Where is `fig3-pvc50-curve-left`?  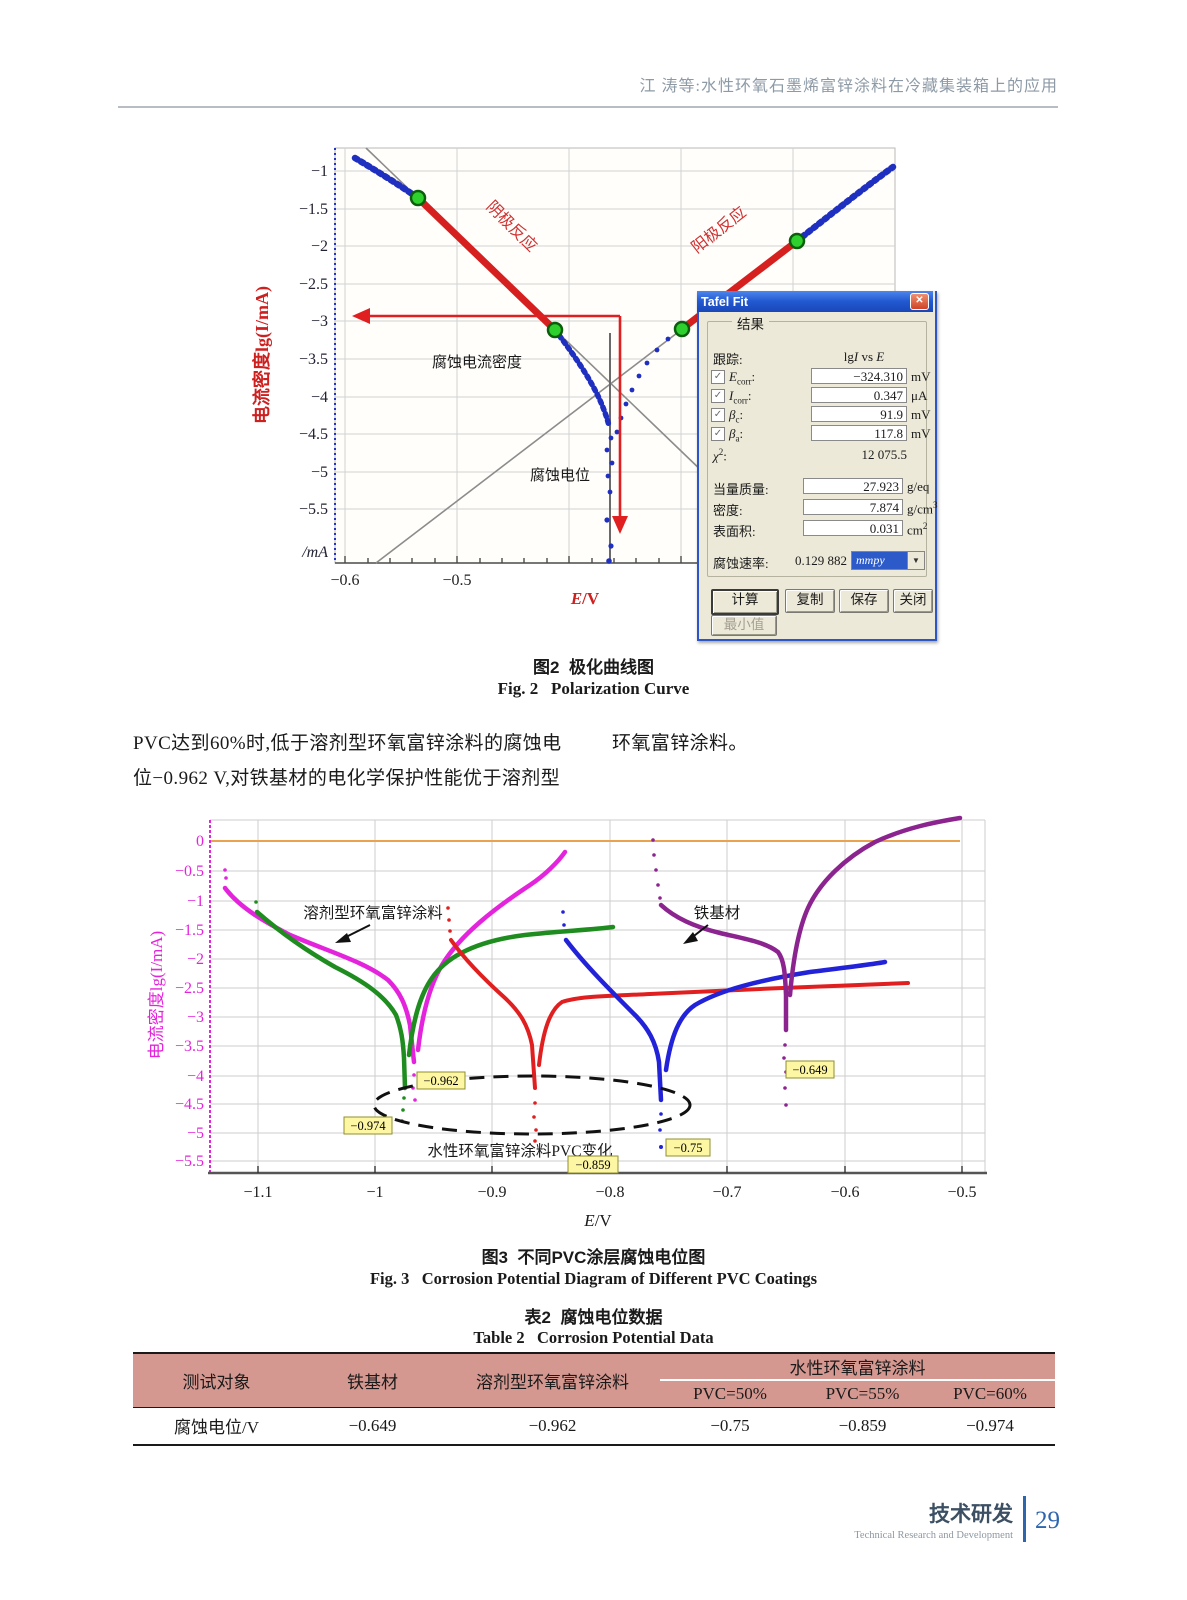
fig3-pvc50-curve-left is located at coordinates (613, 1020).